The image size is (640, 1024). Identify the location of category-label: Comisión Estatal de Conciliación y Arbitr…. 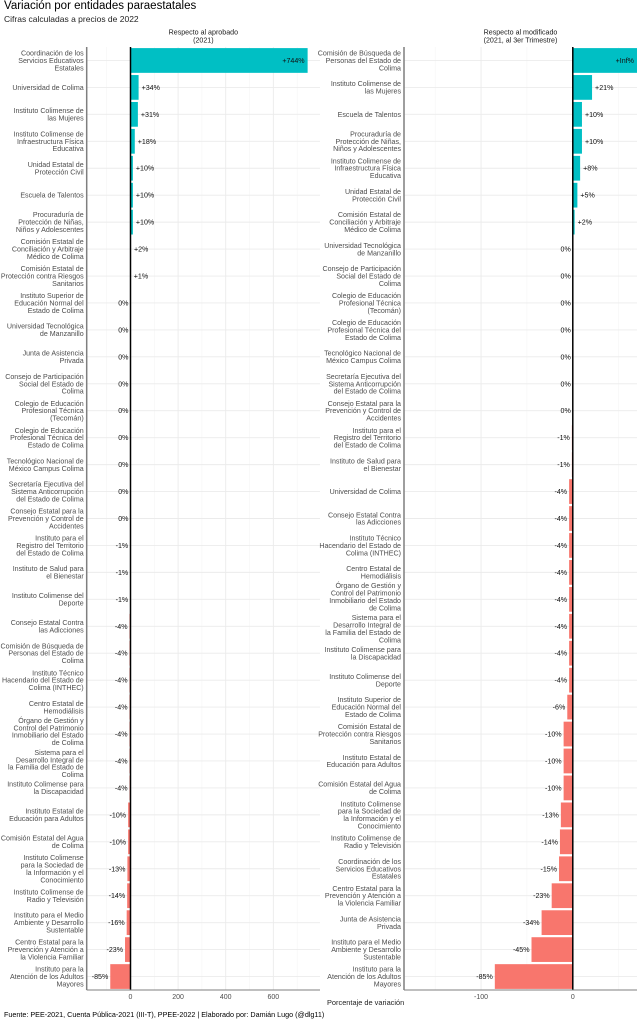
(48, 249).